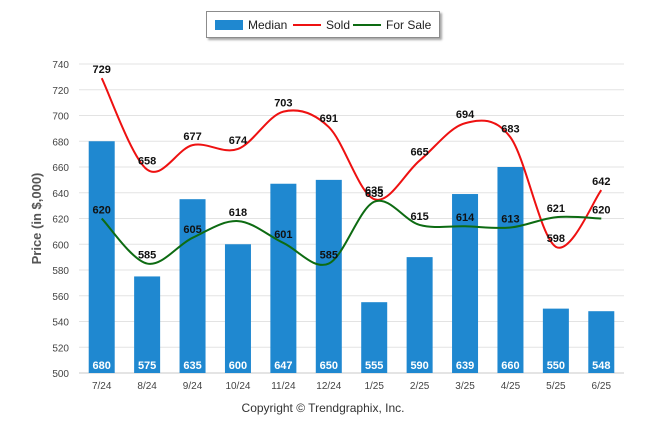 Image resolution: width=646 pixels, height=434 pixels. I want to click on y-tick-label: 560, so click(60, 297).